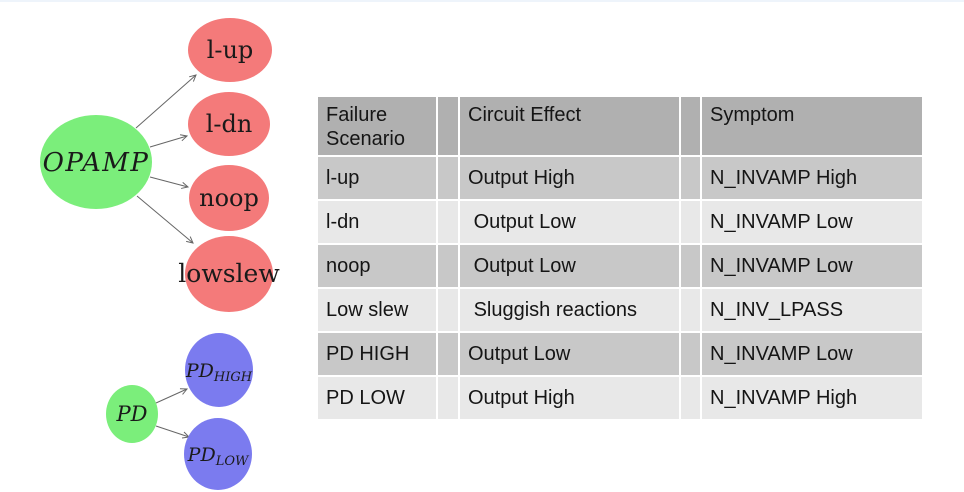  I want to click on header-symptom: Symptom, so click(812, 126).